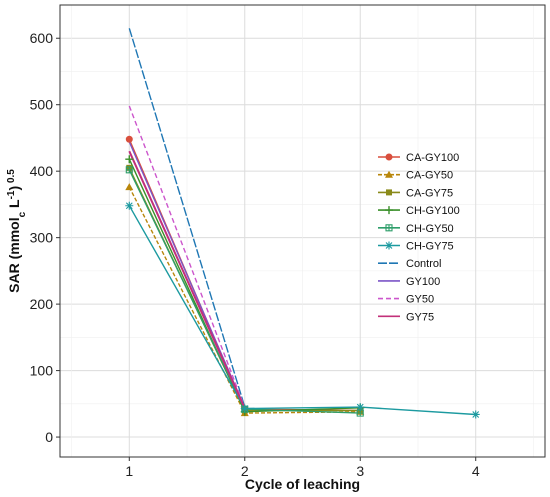 The image size is (550, 497). I want to click on legend-item-control: Control, so click(409, 264).